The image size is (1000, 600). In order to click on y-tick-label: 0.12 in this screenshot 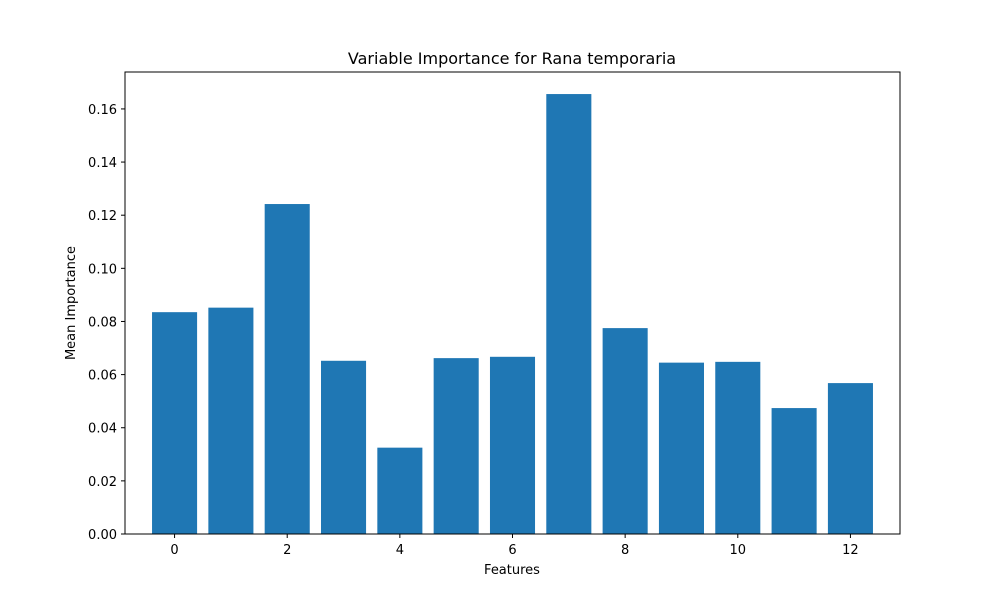, I will do `click(102, 216)`.